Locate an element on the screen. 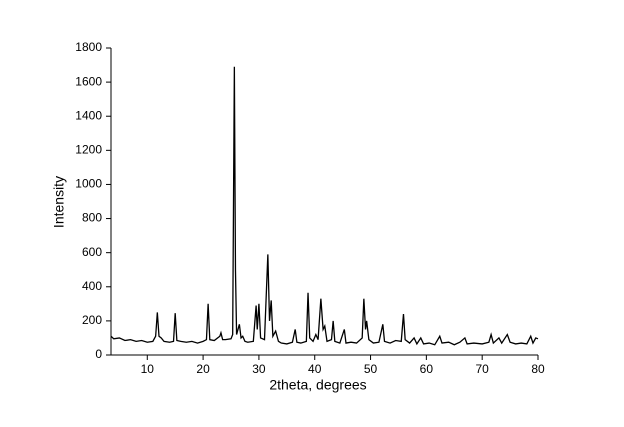  x-tick-label: 20 is located at coordinates (203, 369).